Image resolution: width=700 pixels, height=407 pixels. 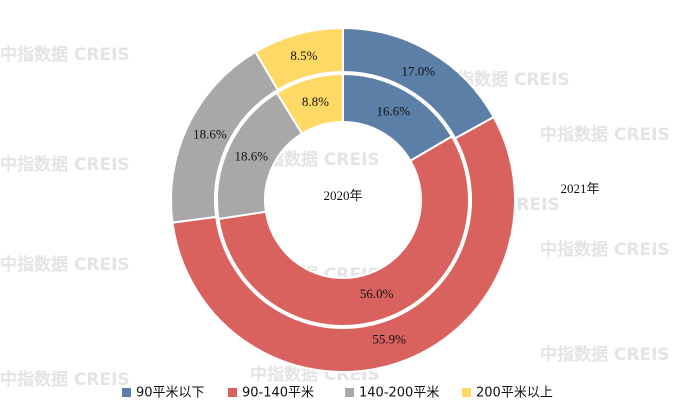 What do you see at coordinates (394, 110) in the screenshot?
I see `data-label: 16.6%` at bounding box center [394, 110].